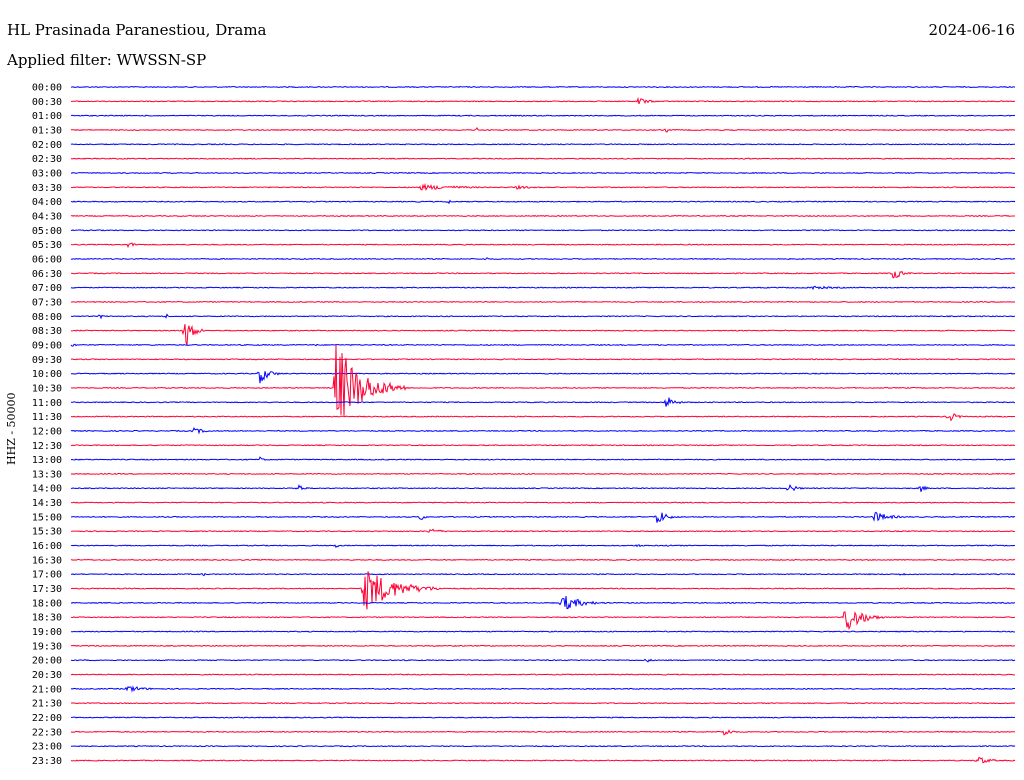 This screenshot has width=1024, height=780. I want to click on time-tick-label: 14:30, so click(47, 503).